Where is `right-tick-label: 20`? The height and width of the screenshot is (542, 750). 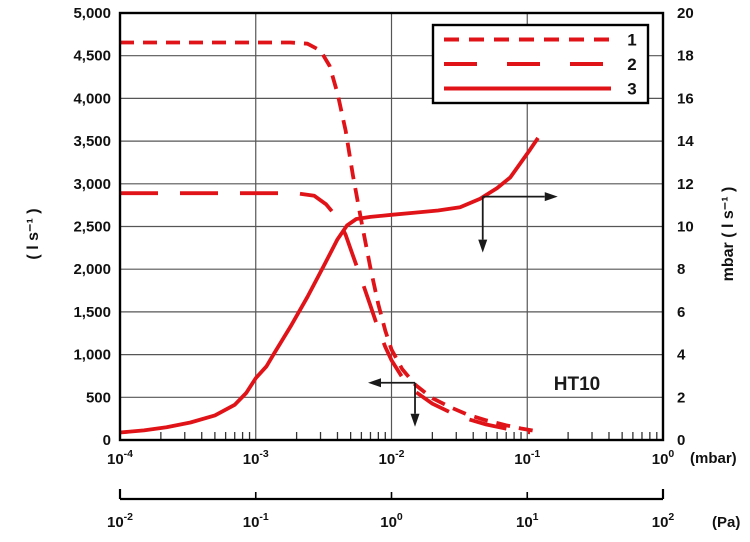 right-tick-label: 20 is located at coordinates (685, 13).